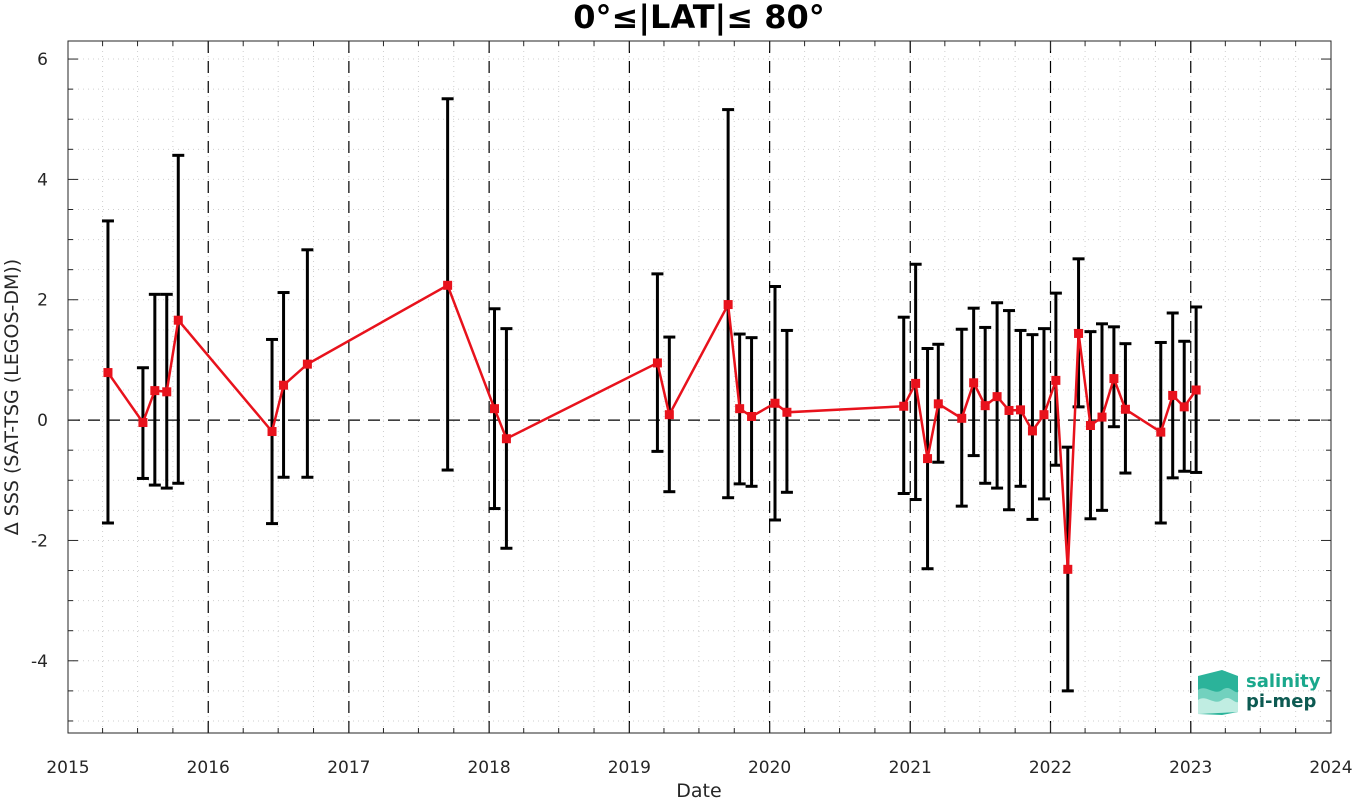  I want to click on y-tick-label: 4, so click(42, 180).